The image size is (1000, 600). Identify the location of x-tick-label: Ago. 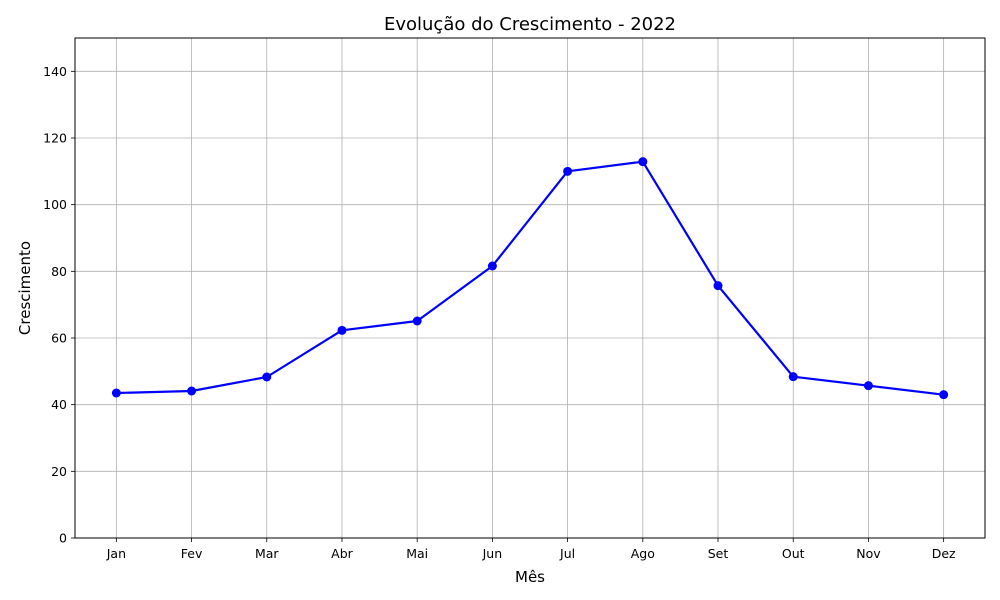
(643, 553).